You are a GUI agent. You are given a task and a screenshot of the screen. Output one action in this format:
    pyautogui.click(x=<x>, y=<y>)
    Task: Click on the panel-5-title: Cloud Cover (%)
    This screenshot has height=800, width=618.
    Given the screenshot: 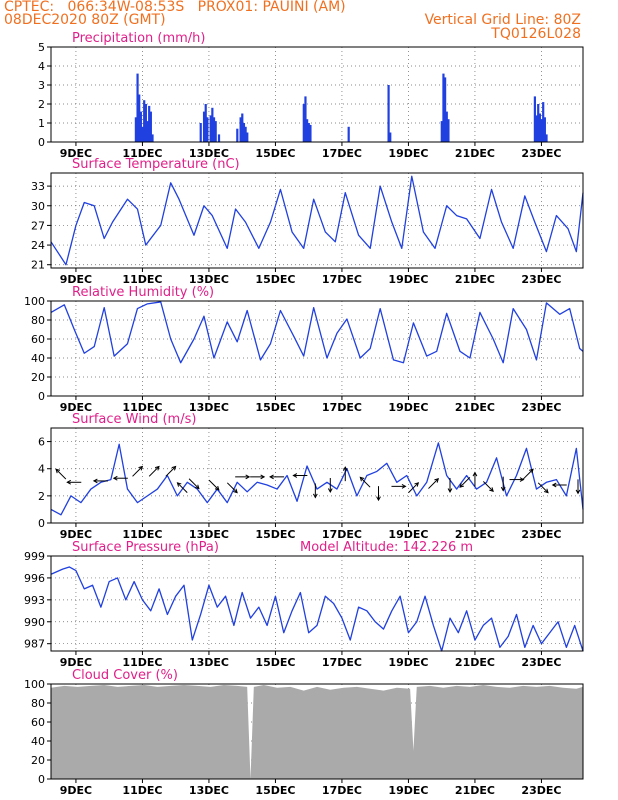 What is the action you would take?
    pyautogui.click(x=125, y=675)
    